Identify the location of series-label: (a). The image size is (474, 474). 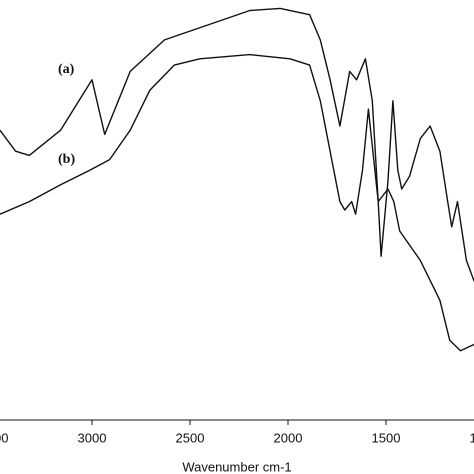
(66, 69).